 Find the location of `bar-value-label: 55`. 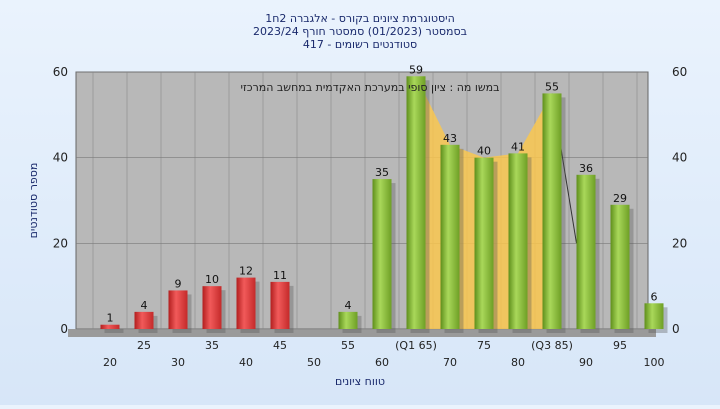

bar-value-label: 55 is located at coordinates (552, 86).